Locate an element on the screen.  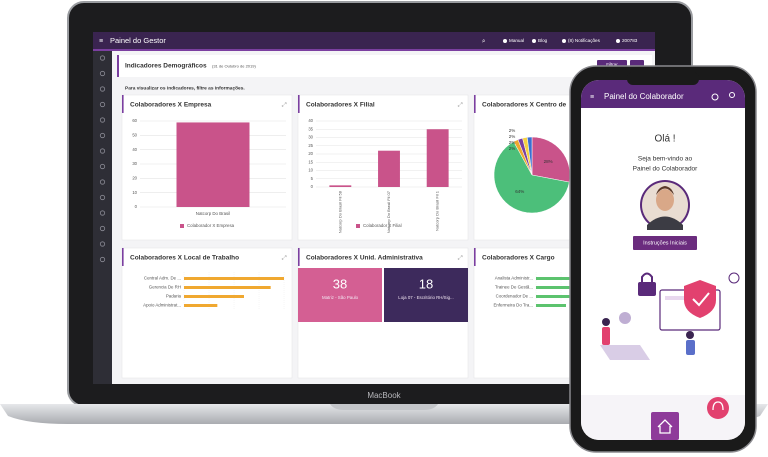
legend-label: Colaborador X Empresa is located at coordinates (211, 225).